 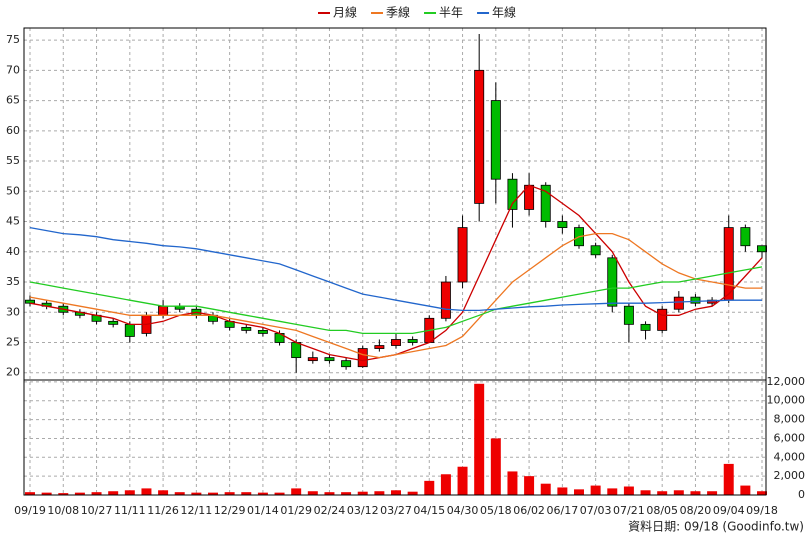 I want to click on legend-label: 季線, so click(x=398, y=12).